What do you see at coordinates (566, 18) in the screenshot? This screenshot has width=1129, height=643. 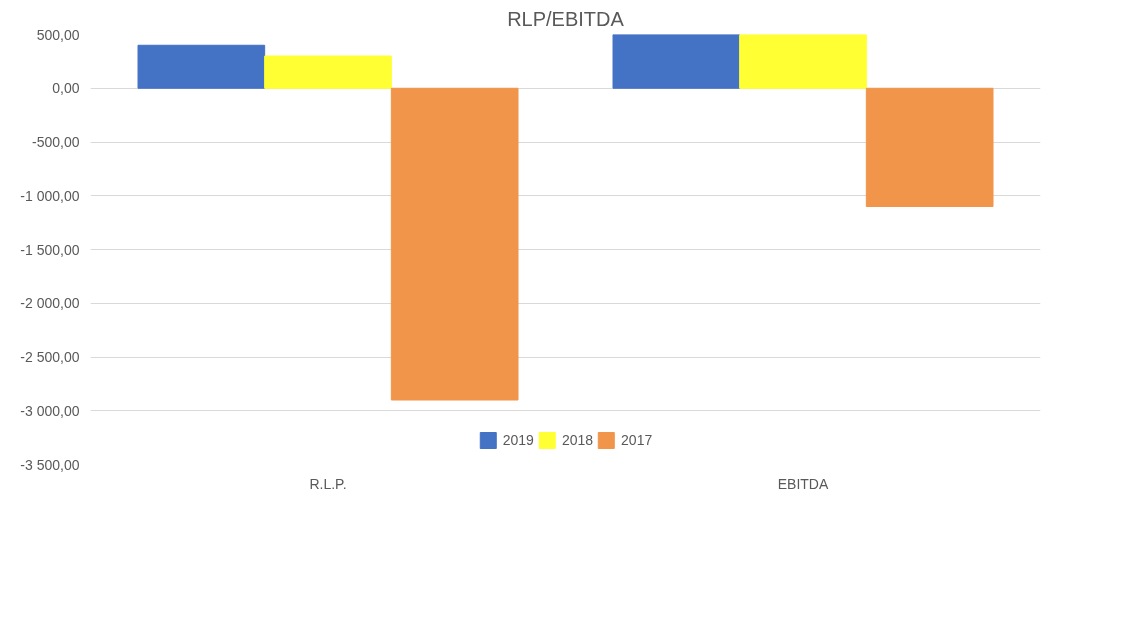 I see `chart-title: RLP/EBITDA` at bounding box center [566, 18].